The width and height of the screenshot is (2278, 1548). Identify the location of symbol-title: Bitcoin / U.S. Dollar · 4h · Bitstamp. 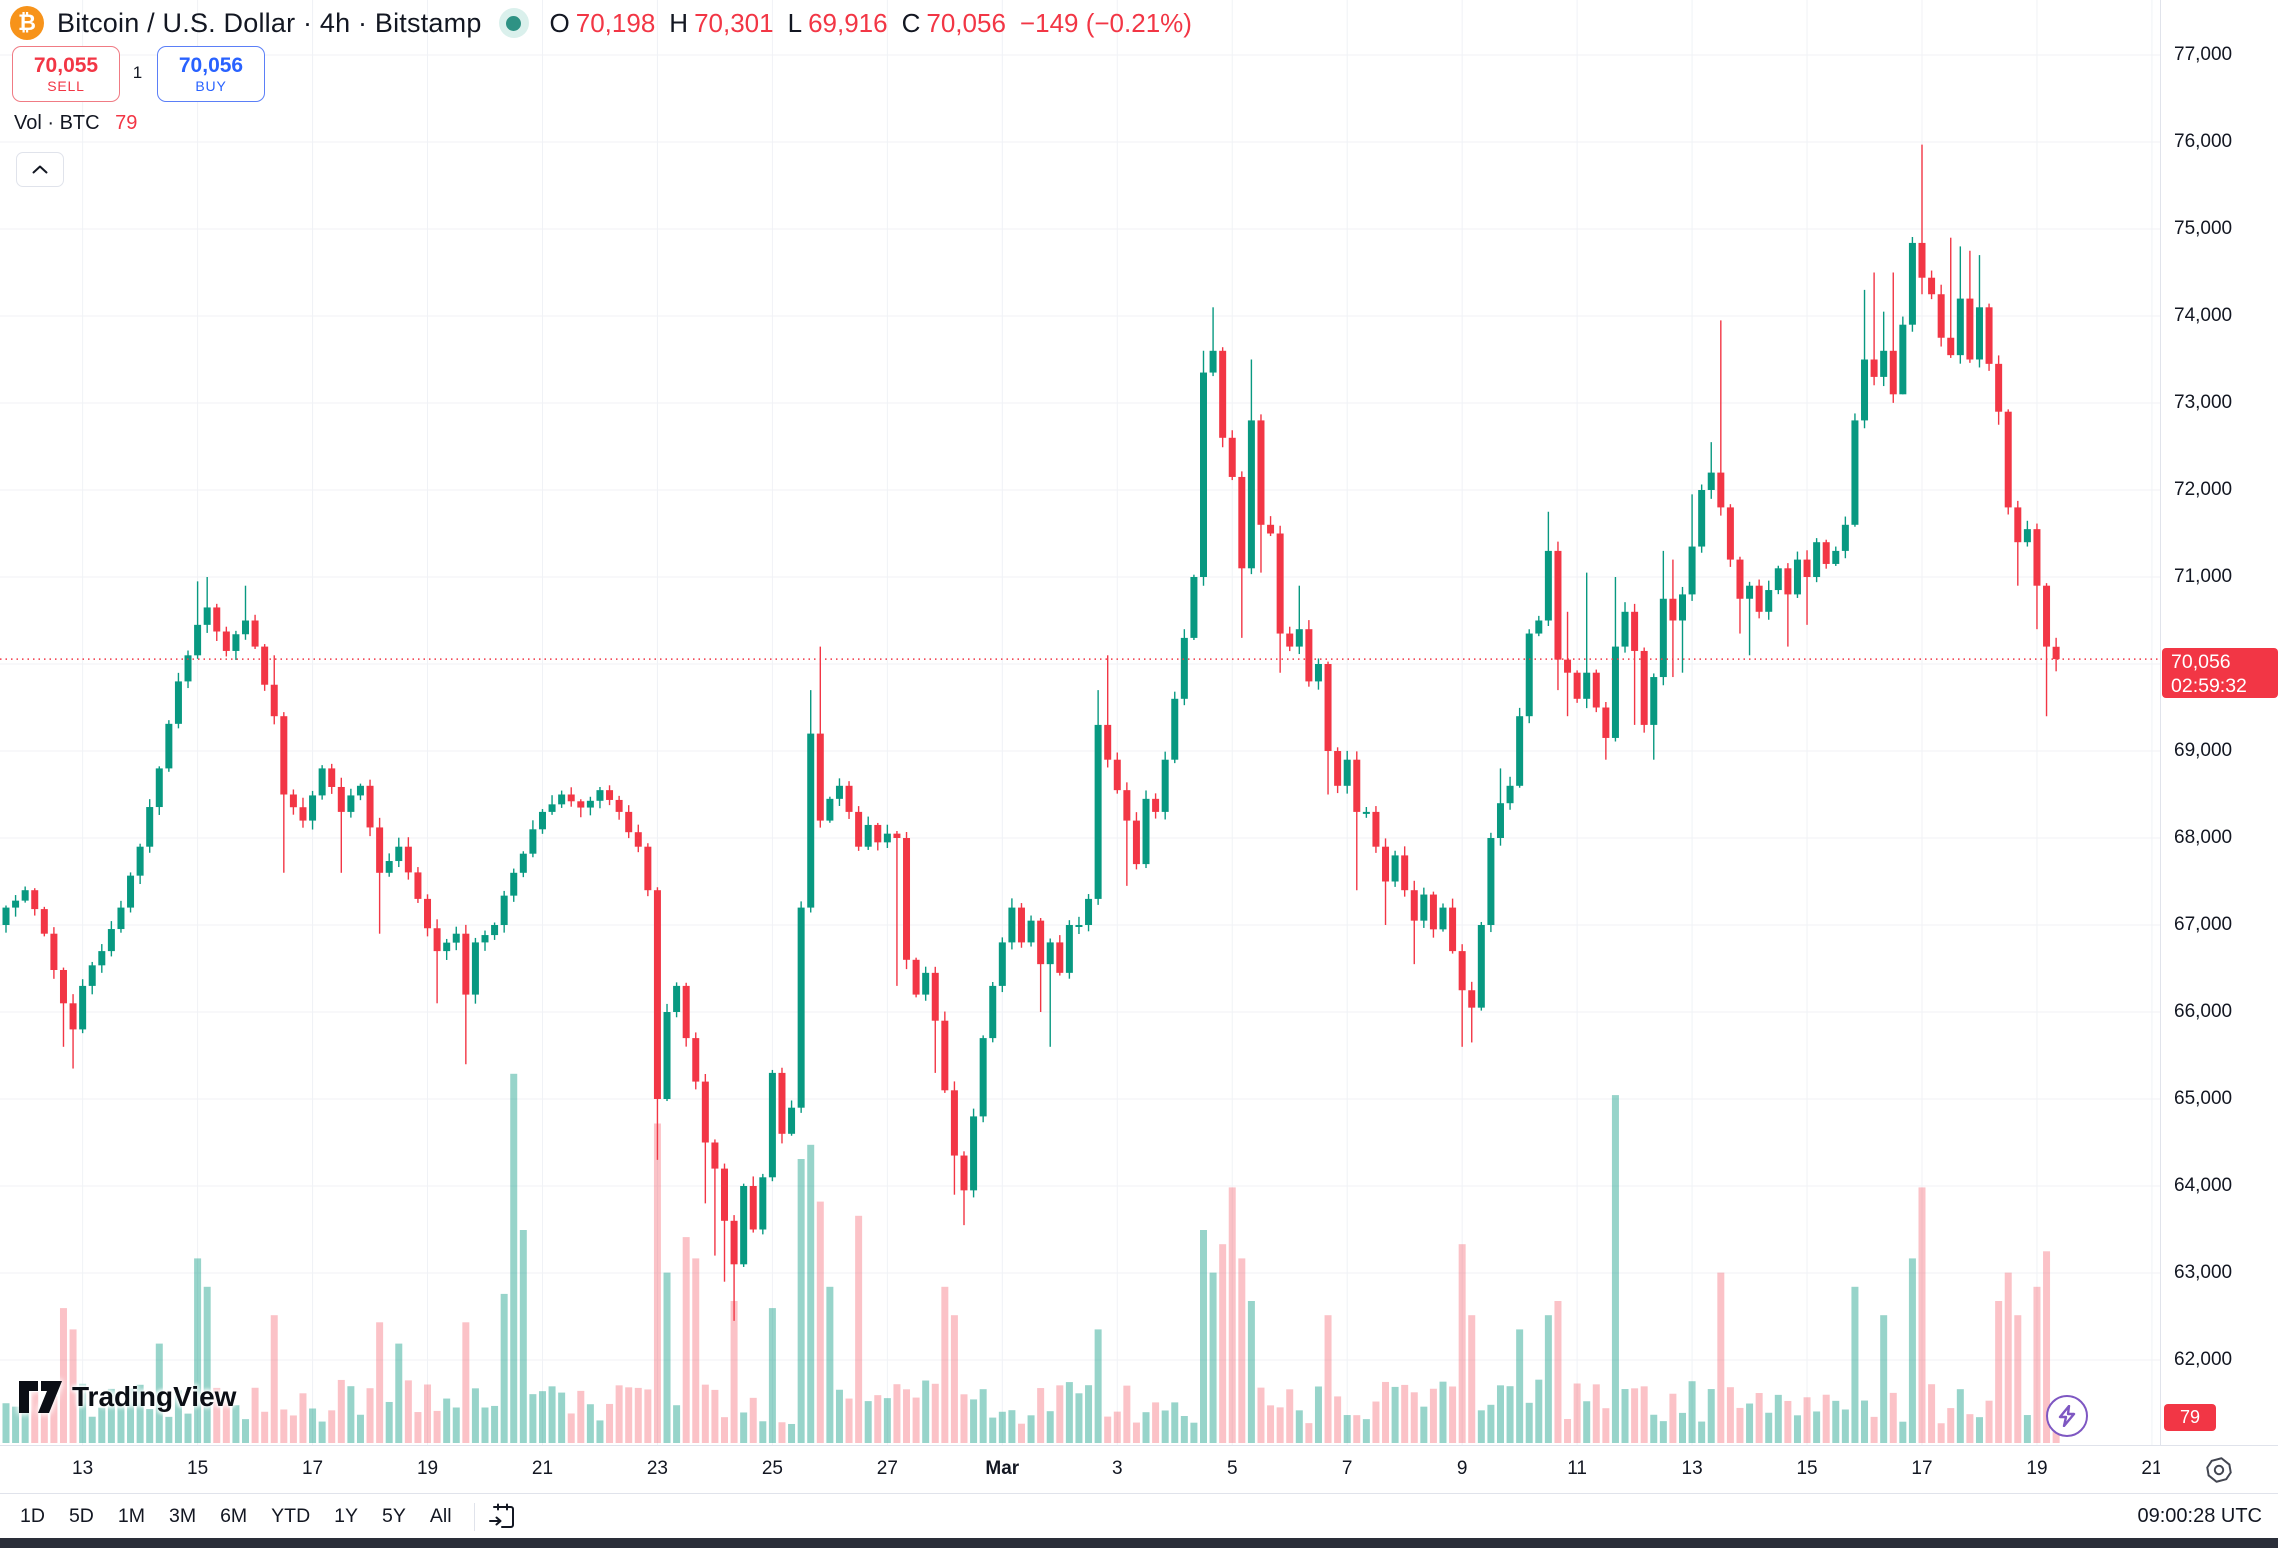
(269, 22).